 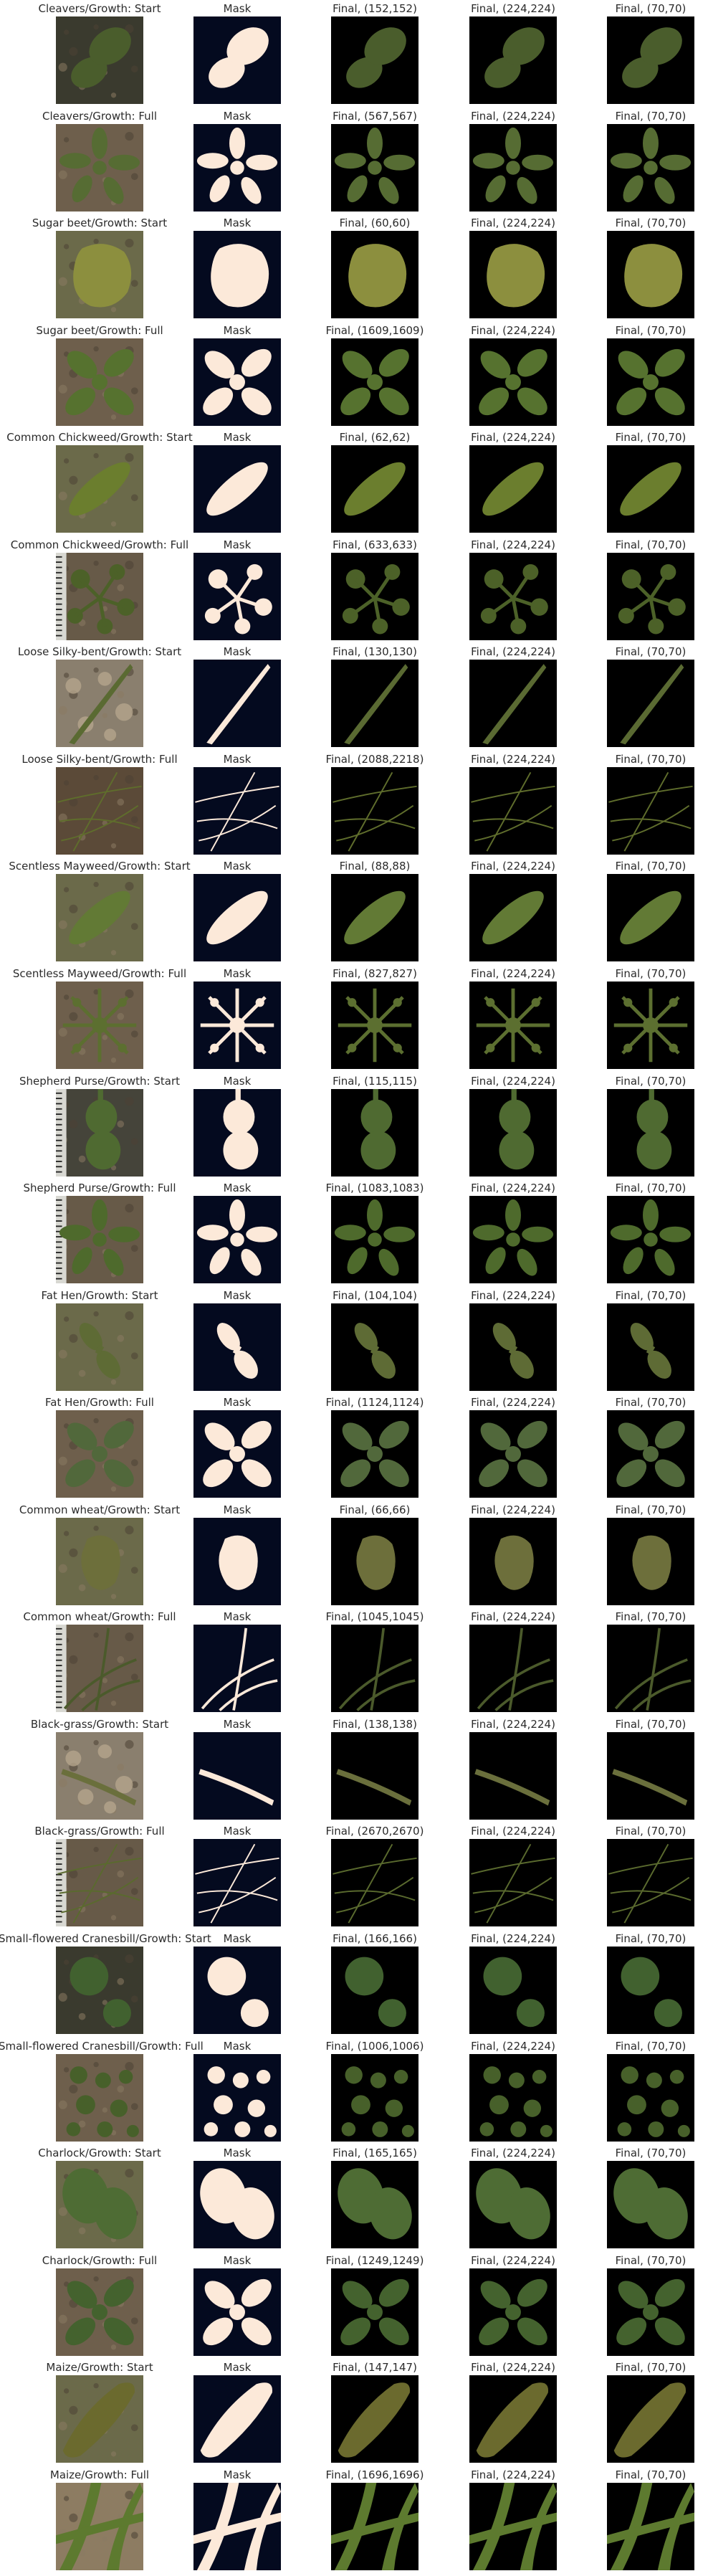 What do you see at coordinates (375, 2308) in the screenshot?
I see `final-original-size-panel: Final, (1249,1249)` at bounding box center [375, 2308].